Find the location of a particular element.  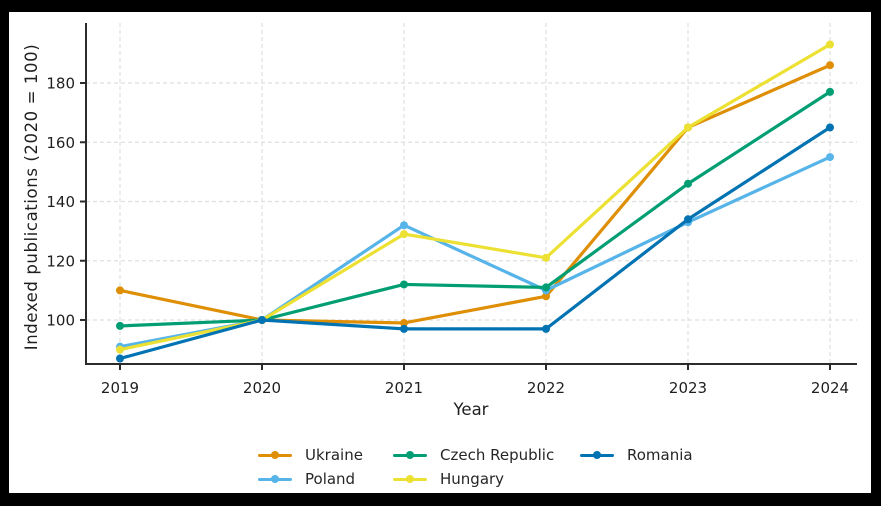

legend-column: Czech Republic Hungary is located at coordinates (473, 467).